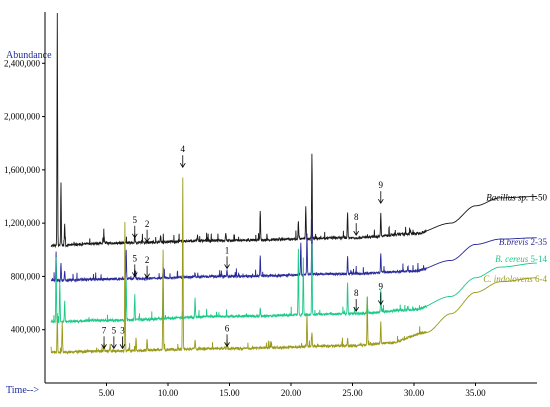  What do you see at coordinates (227, 328) in the screenshot?
I see `peak-label: 6` at bounding box center [227, 328].